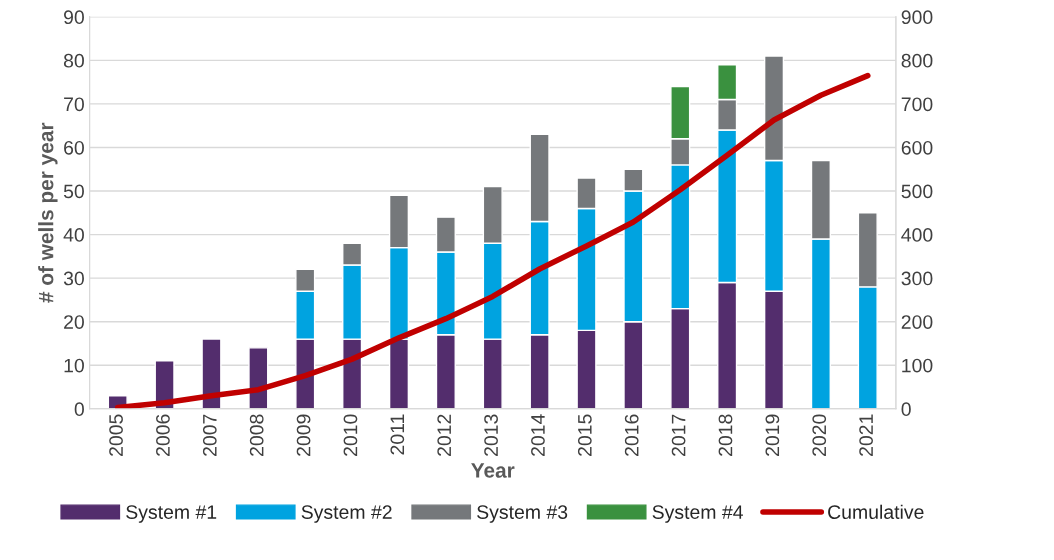  I want to click on y-tick-label: 10, so click(74, 365).